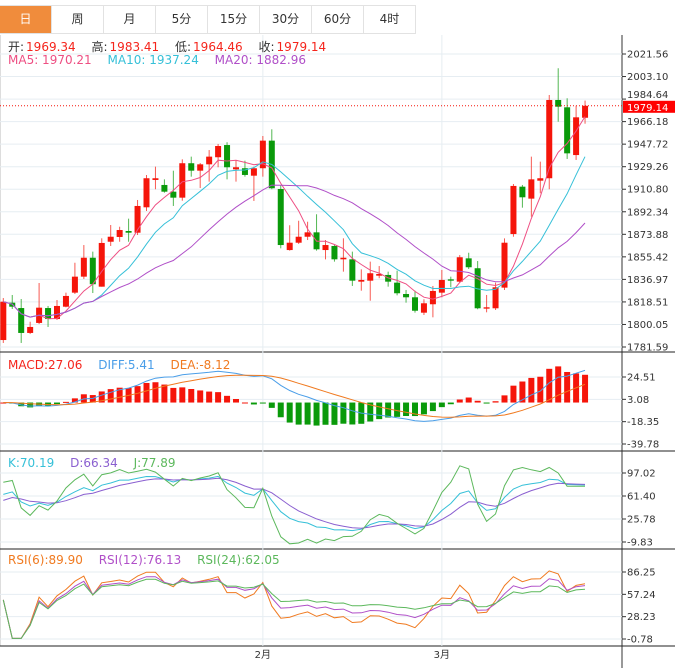 The height and width of the screenshot is (668, 675). What do you see at coordinates (238, 560) in the screenshot?
I see `rsi24-value: RSI(24):62.05` at bounding box center [238, 560].